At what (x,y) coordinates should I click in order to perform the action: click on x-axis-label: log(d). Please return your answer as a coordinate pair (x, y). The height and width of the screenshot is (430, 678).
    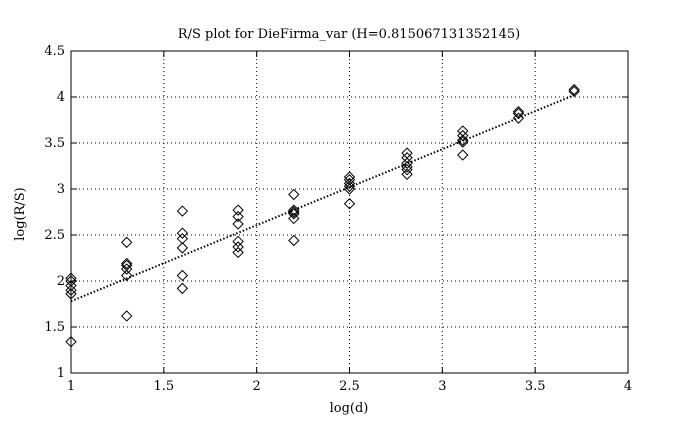
    Looking at the image, I should click on (349, 408).